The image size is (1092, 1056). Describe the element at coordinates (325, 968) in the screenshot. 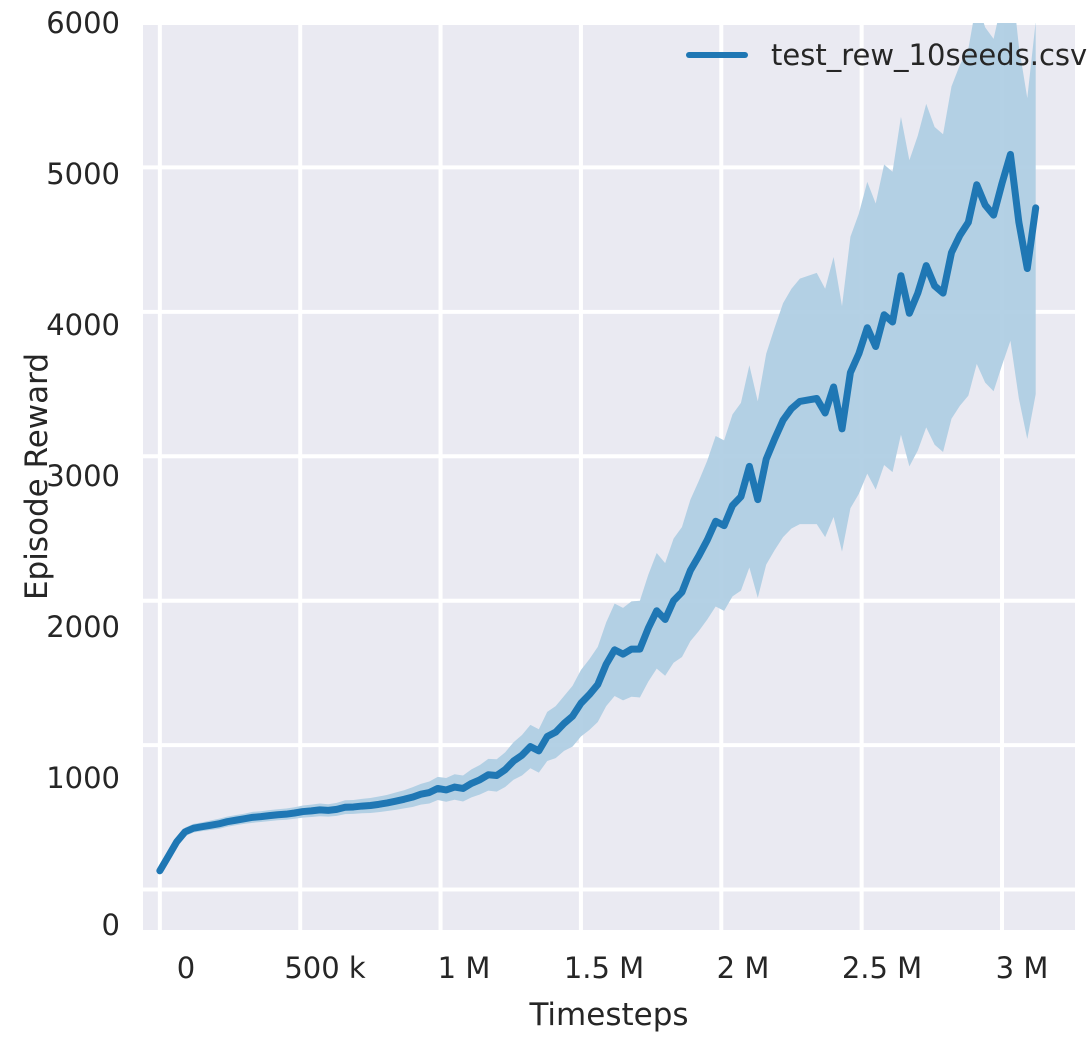

I see `x-tick-label: 500 k` at that location.